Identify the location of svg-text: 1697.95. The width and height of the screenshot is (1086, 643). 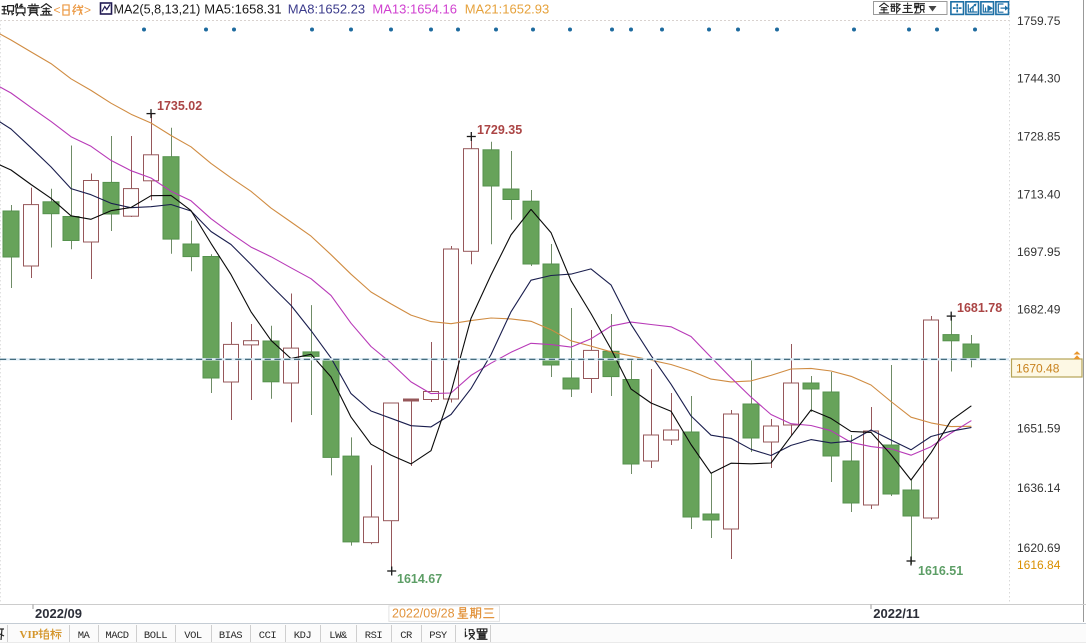
(1039, 252).